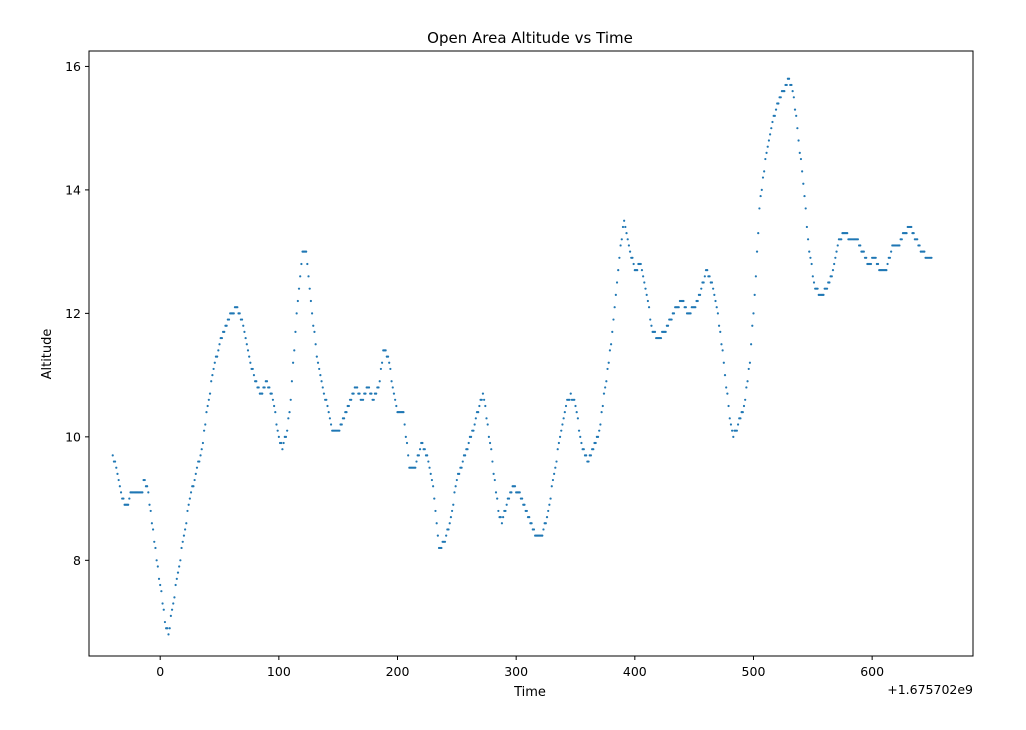  What do you see at coordinates (47, 354) in the screenshot?
I see `y-axis-label: Altitude` at bounding box center [47, 354].